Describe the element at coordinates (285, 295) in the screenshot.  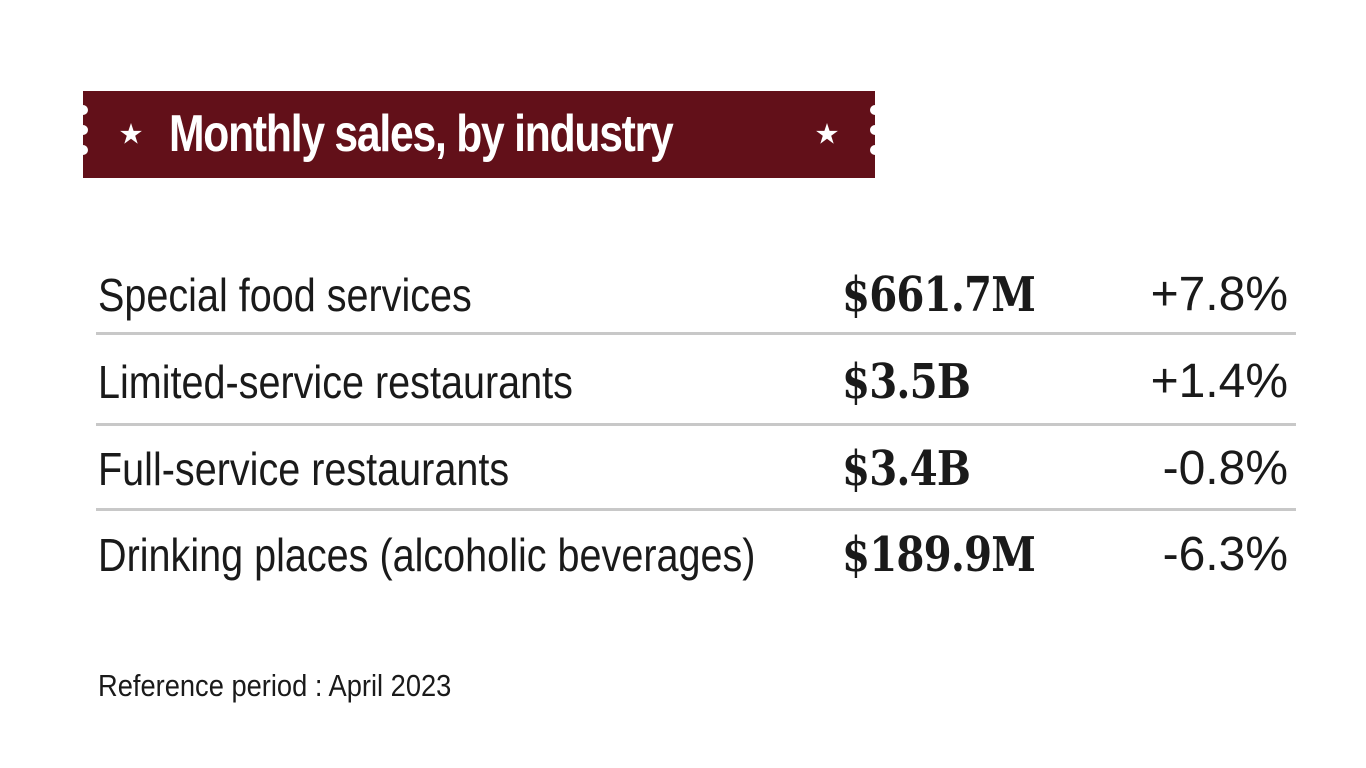
I see `industry-label: Special food services` at that location.